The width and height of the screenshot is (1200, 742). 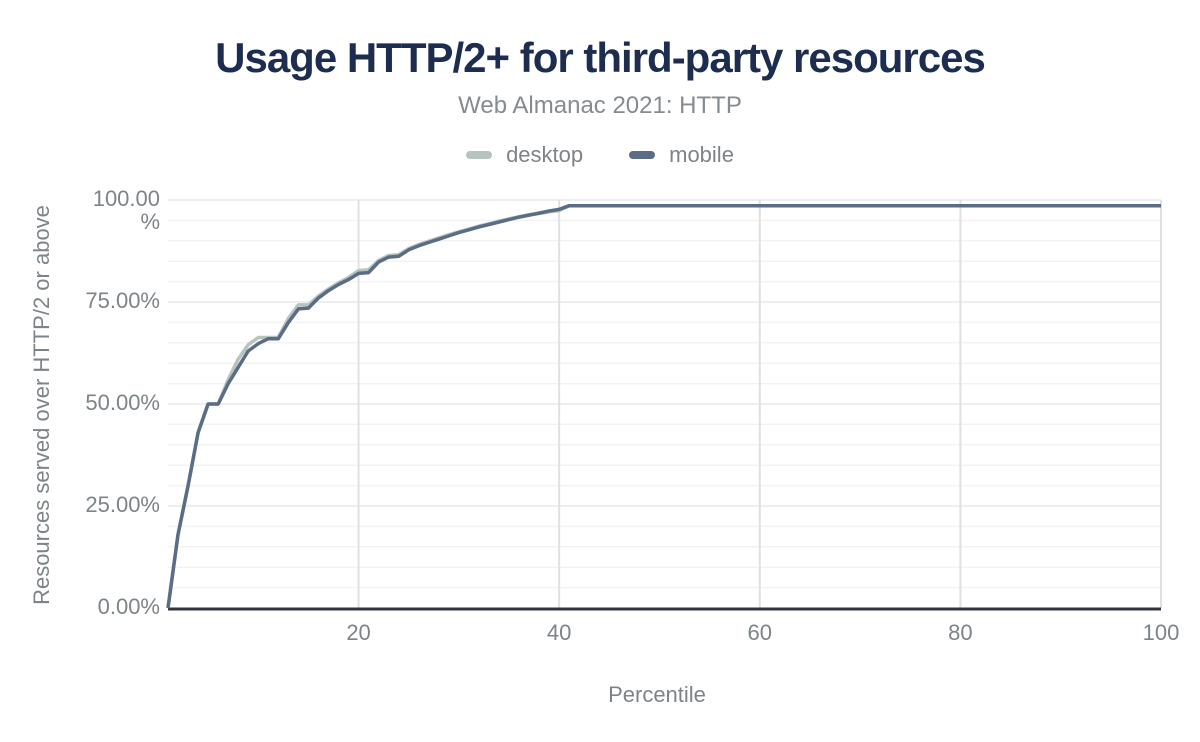 What do you see at coordinates (41, 405) in the screenshot?
I see `y-axis-title: Resources served over HTTP/2 or above` at bounding box center [41, 405].